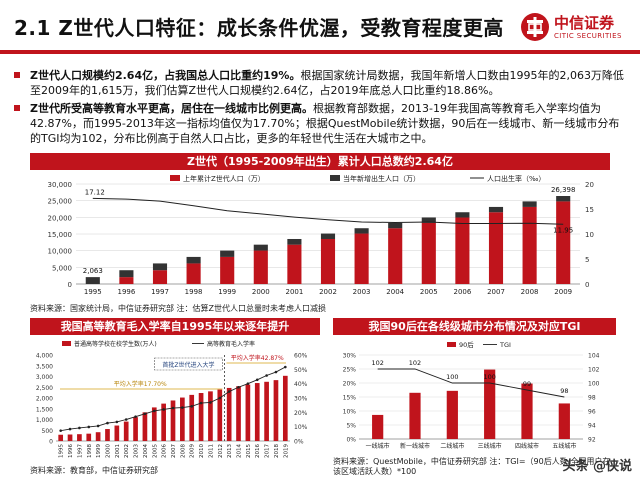 The image size is (640, 480). Describe the element at coordinates (259, 28) in the screenshot. I see `page-title: 2.1 Z世代人口特征：成长条件优渥，受教育程度更高` at that location.